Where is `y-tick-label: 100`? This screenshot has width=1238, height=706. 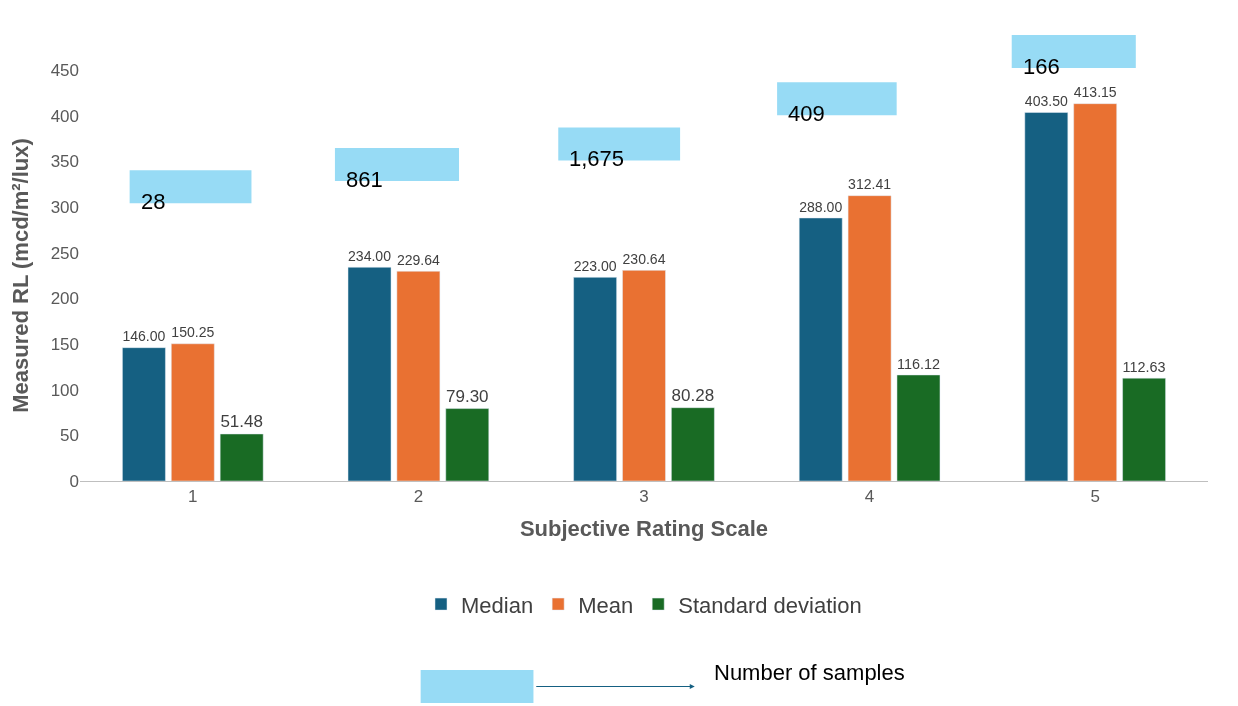
y-tick-label: 100 is located at coordinates (64, 390).